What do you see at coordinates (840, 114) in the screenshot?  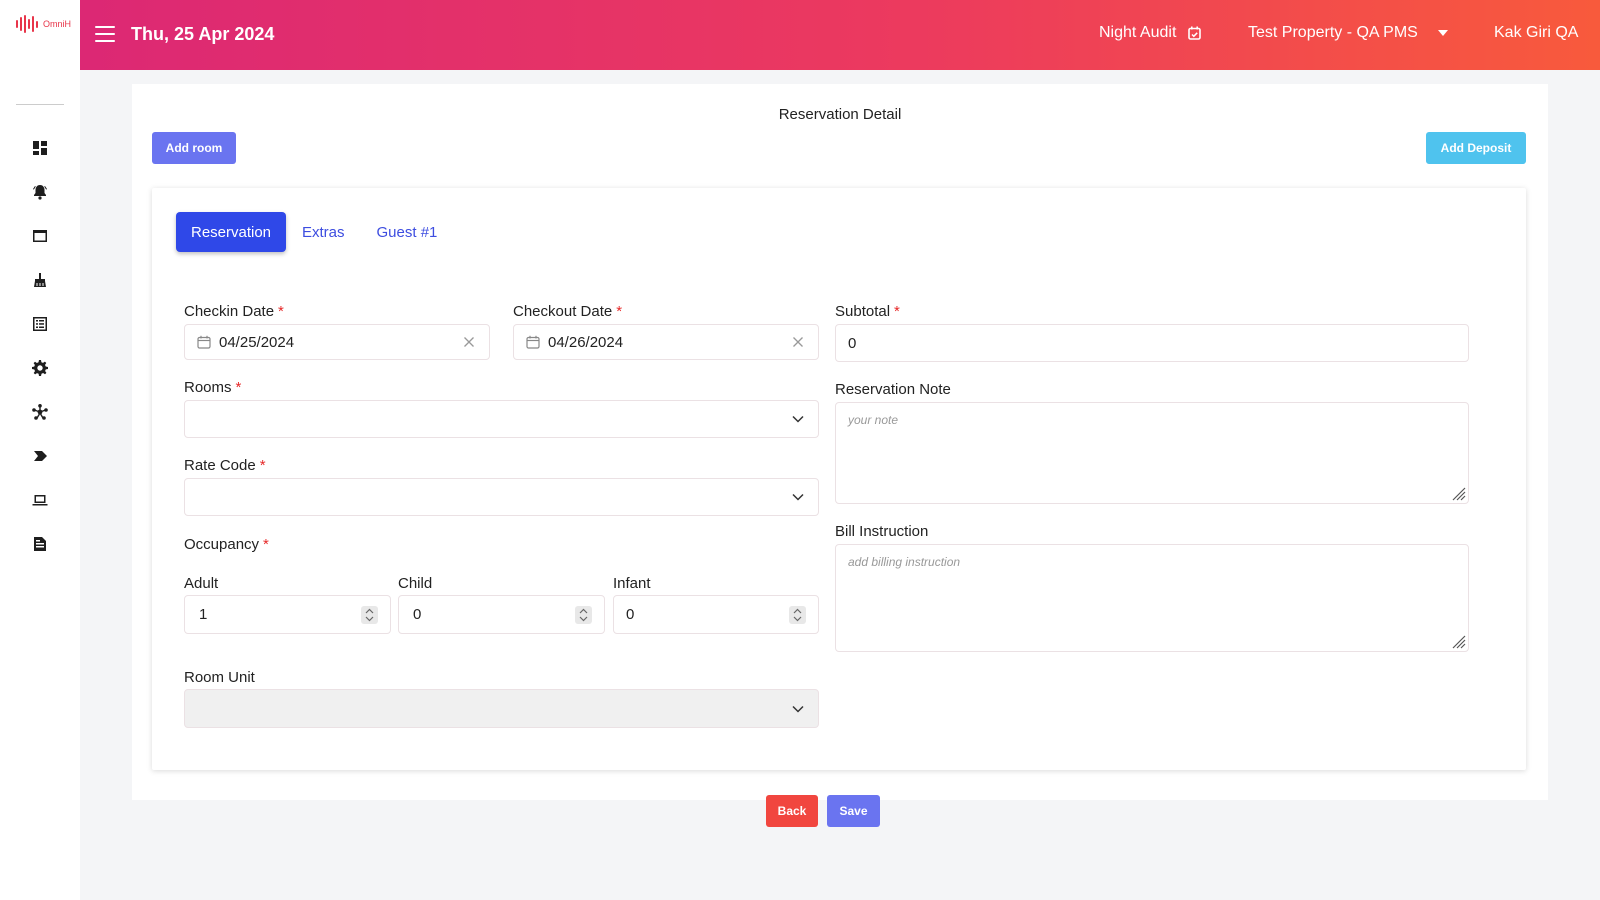 I see `page-title: Reservation Detail` at bounding box center [840, 114].